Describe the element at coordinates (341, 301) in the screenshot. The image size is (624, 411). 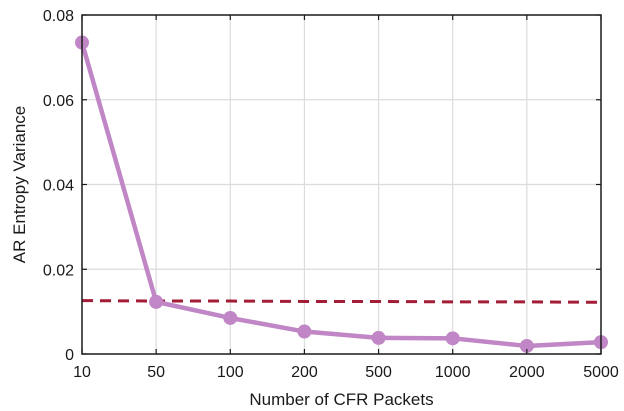
I see `dashed-series-line` at that location.